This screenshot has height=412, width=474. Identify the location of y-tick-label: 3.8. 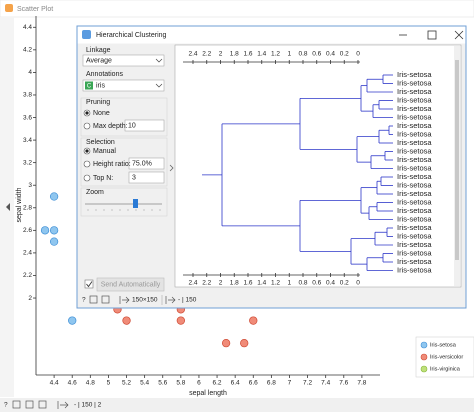
(27, 95).